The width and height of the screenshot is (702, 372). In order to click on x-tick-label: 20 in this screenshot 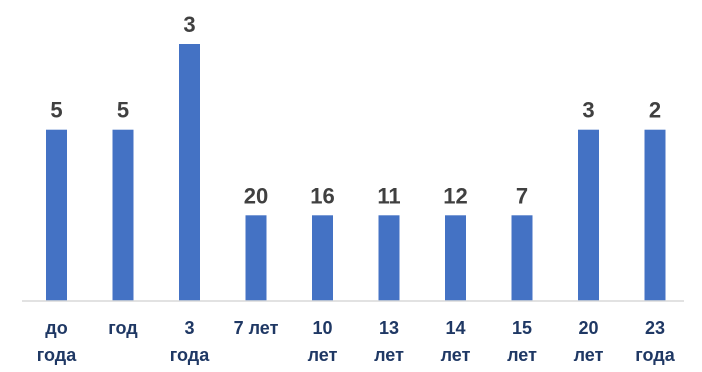, I will do `click(588, 328)`.